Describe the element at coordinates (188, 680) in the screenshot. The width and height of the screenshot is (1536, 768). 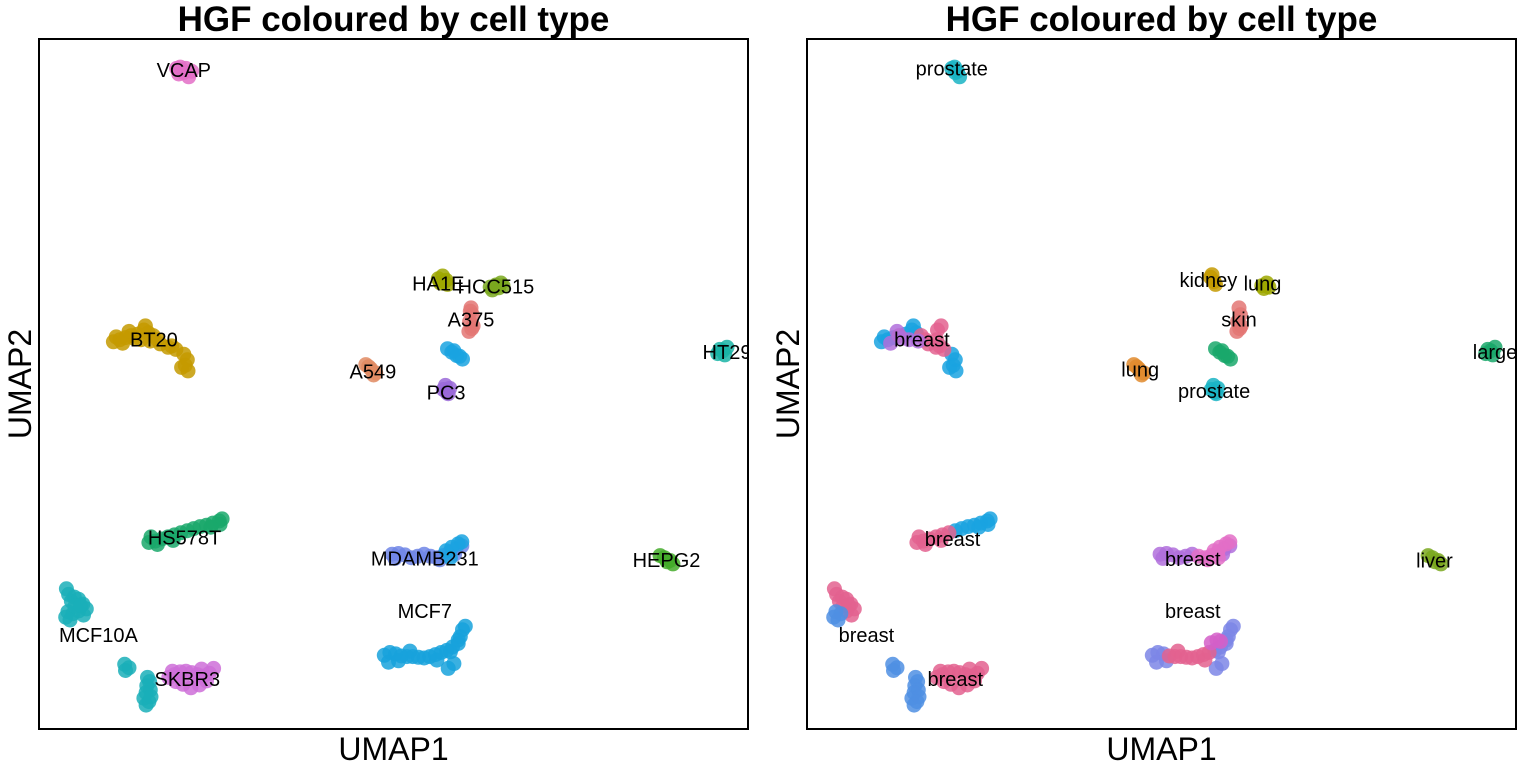
I see `cluster-label: SKBR3` at that location.